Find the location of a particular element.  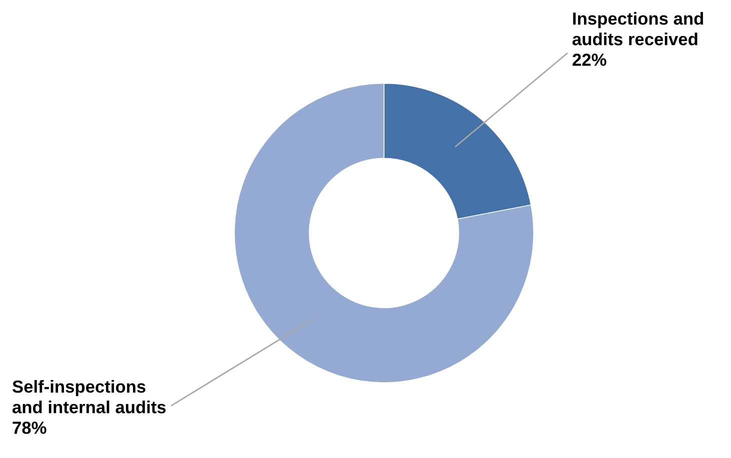

data-label: 22% is located at coordinates (589, 60).